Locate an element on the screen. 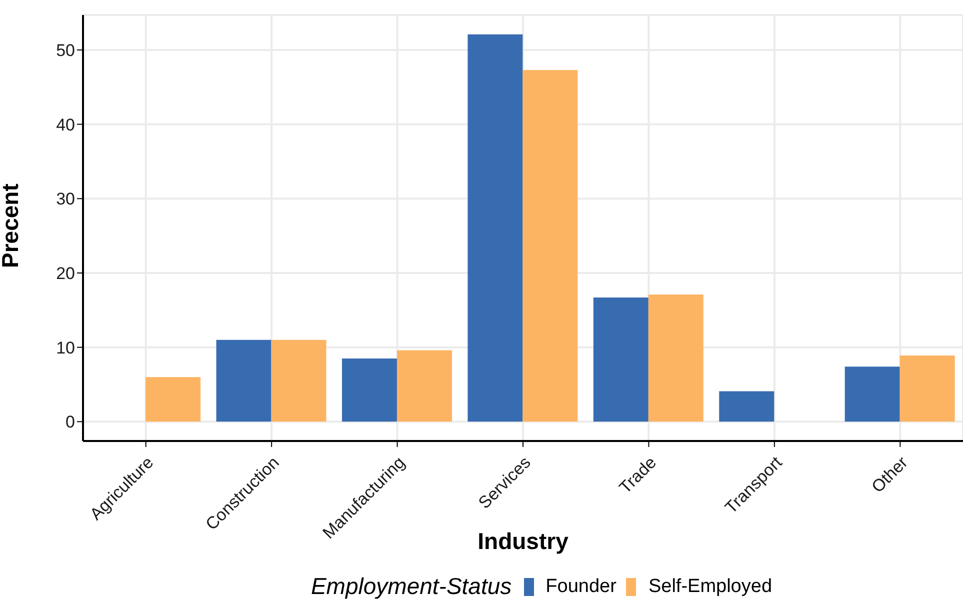  legend-label: Founder is located at coordinates (580, 587).